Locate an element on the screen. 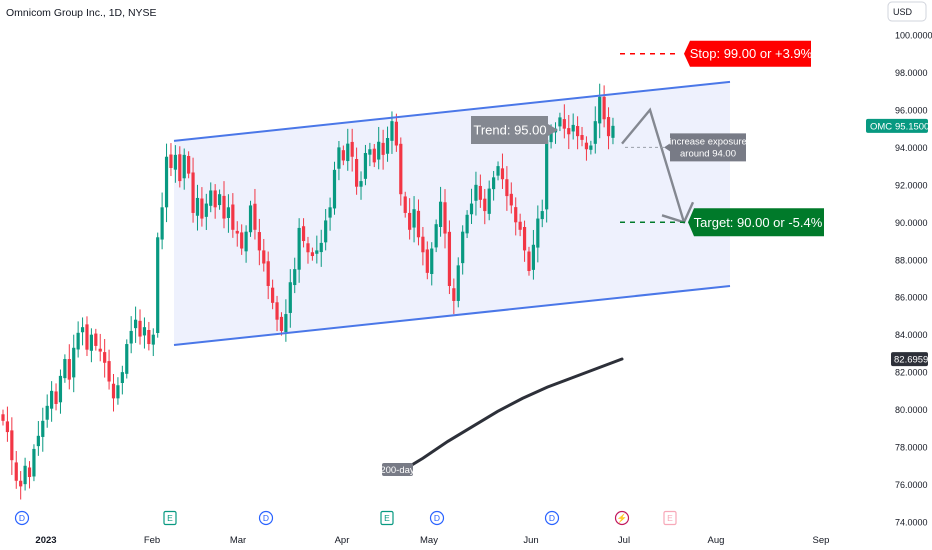  currency-button: USD is located at coordinates (907, 11).